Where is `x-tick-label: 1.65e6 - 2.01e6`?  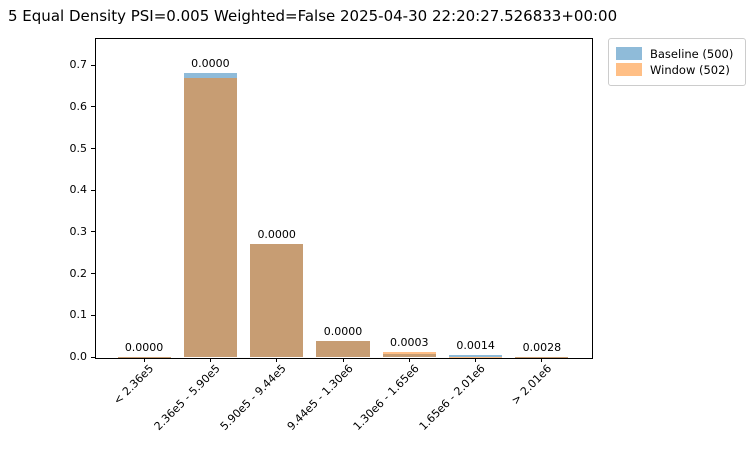 x-tick-label: 1.65e6 - 2.01e6 is located at coordinates (452, 398).